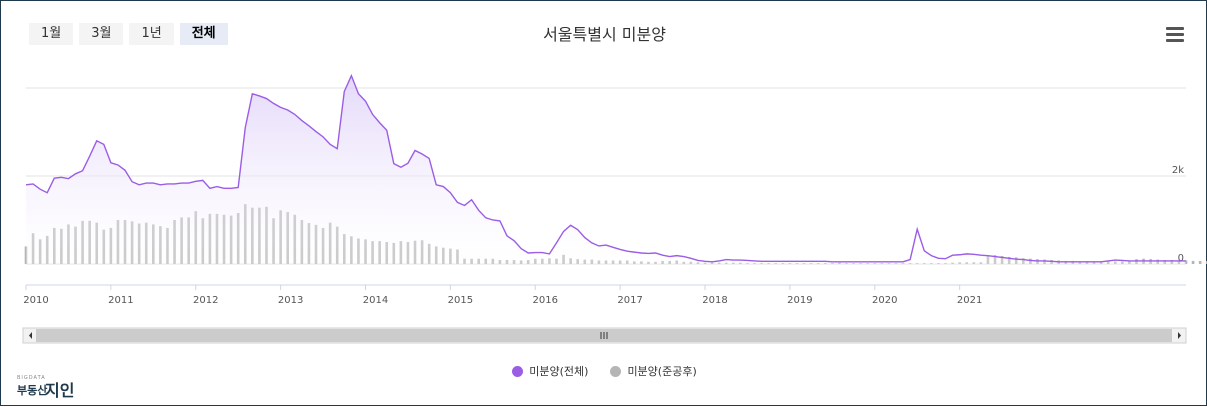 The height and width of the screenshot is (407, 1207). I want to click on x-tick-label-2020: 2020, so click(884, 300).